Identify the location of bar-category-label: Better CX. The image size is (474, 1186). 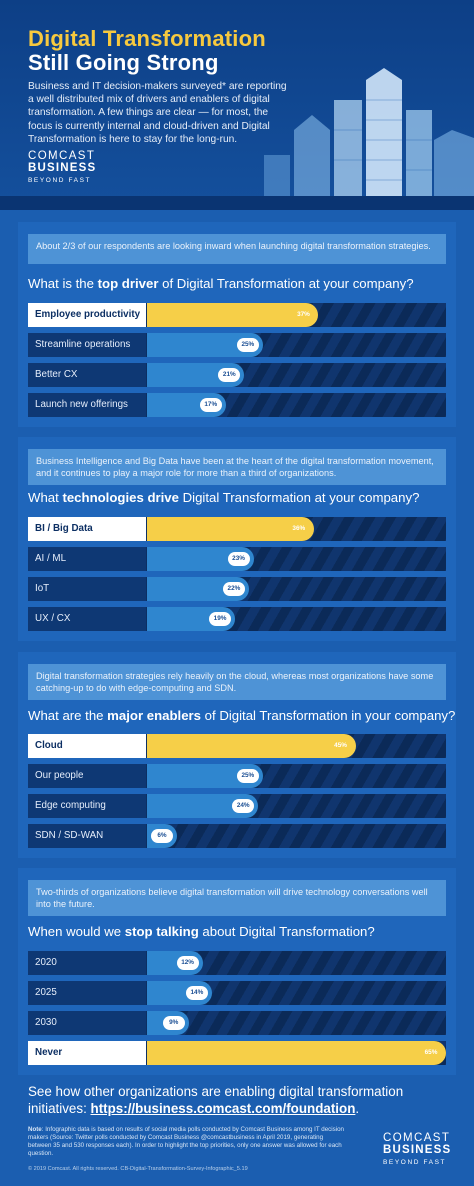
(87, 375).